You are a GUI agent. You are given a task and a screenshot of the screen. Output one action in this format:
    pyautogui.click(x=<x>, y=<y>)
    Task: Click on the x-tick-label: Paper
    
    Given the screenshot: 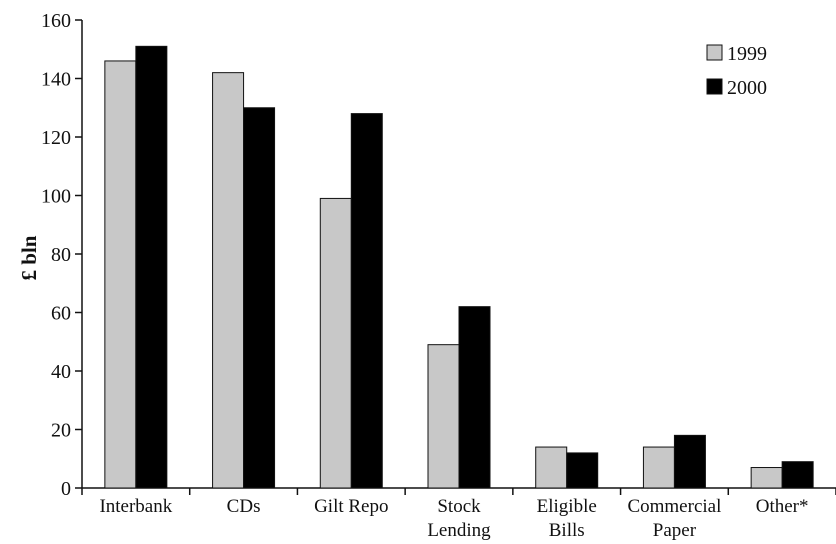 What is the action you would take?
    pyautogui.click(x=675, y=530)
    